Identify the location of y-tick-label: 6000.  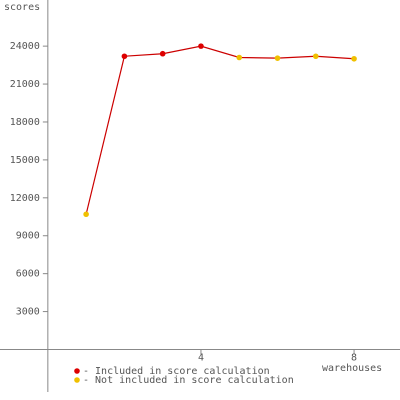
(28, 274).